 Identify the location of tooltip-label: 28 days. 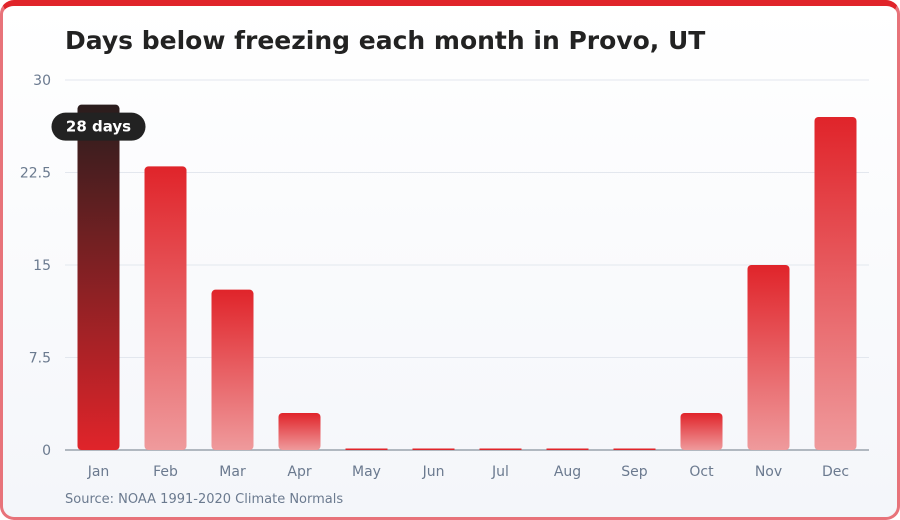
(98, 127).